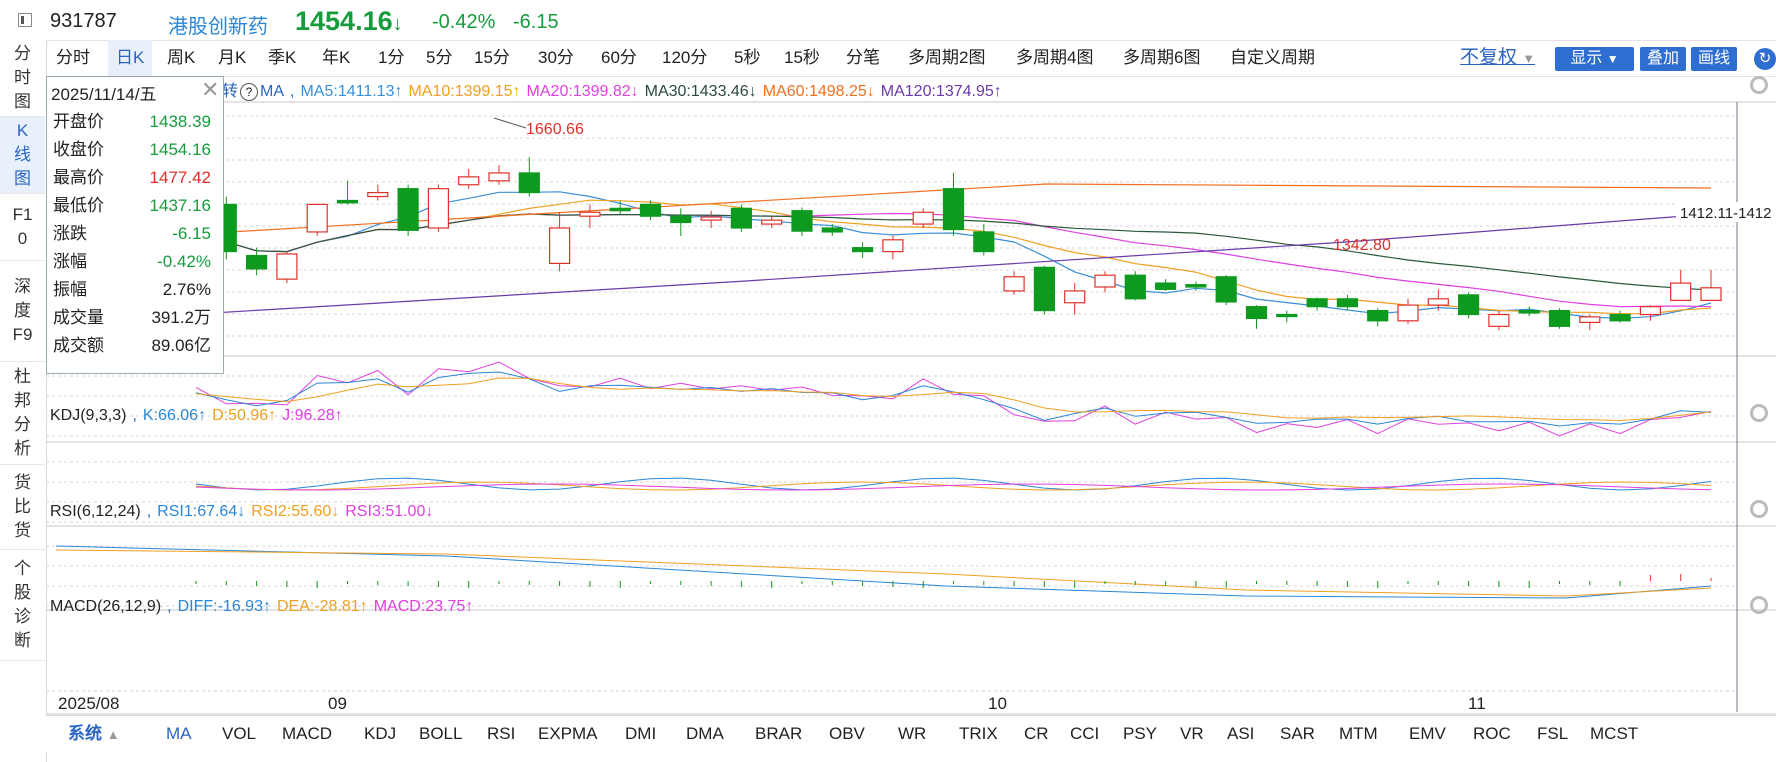 The image size is (1776, 762). Describe the element at coordinates (802, 57) in the screenshot. I see `period-tab-15s: 15秒` at that location.